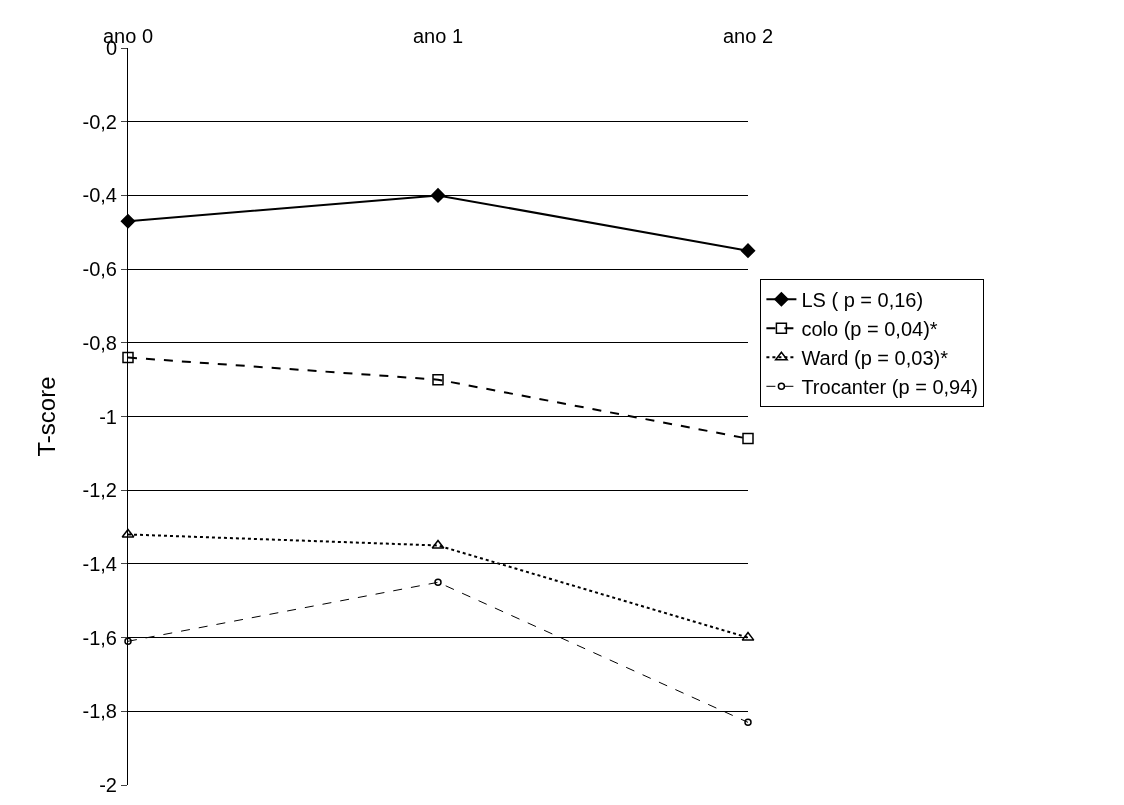 The image size is (1124, 805). What do you see at coordinates (99, 195) in the screenshot?
I see `y-tick-label: -0,4` at bounding box center [99, 195].